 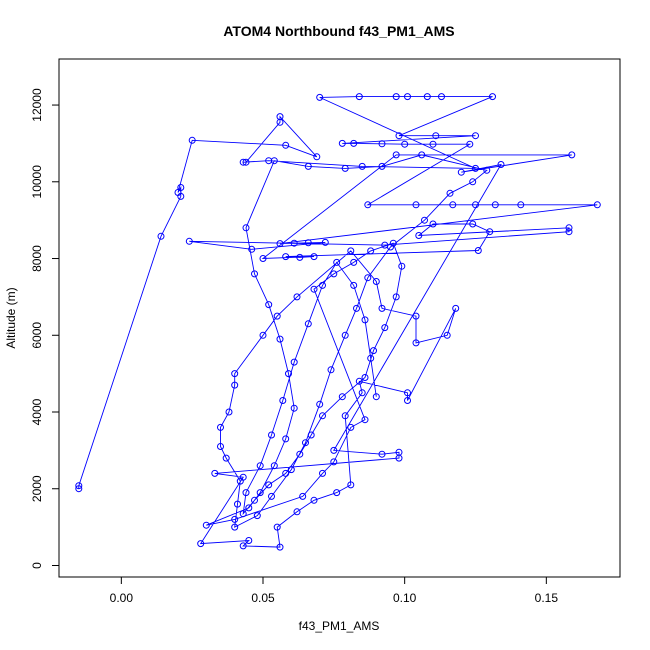 What do you see at coordinates (37, 335) in the screenshot?
I see `y-tick-label: 6000` at bounding box center [37, 335].